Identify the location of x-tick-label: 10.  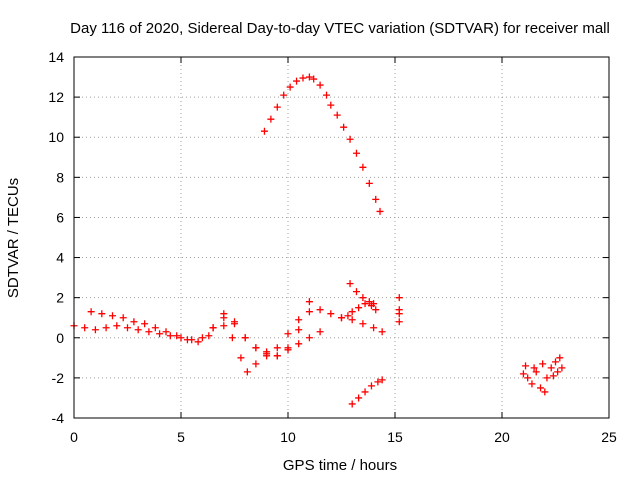
(288, 437).